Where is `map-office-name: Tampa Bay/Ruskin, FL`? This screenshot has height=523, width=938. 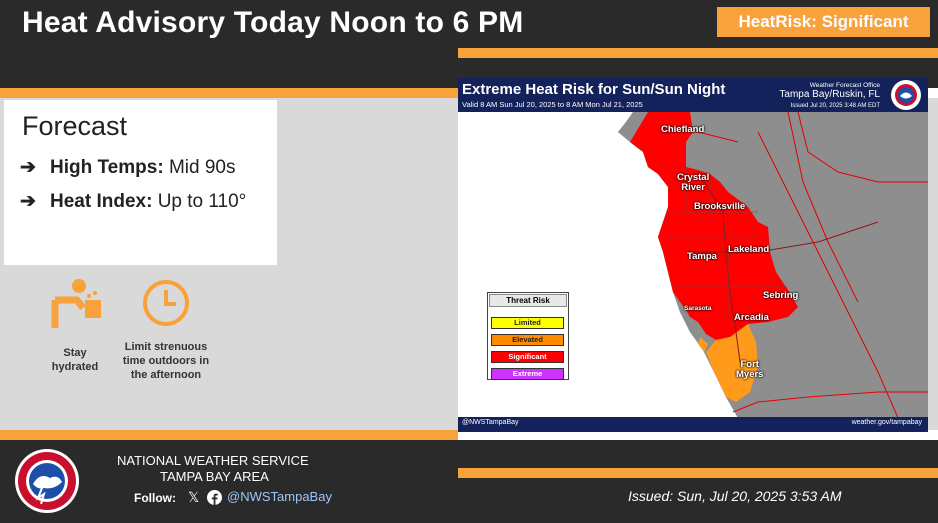 map-office-name: Tampa Bay/Ruskin, FL is located at coordinates (829, 94).